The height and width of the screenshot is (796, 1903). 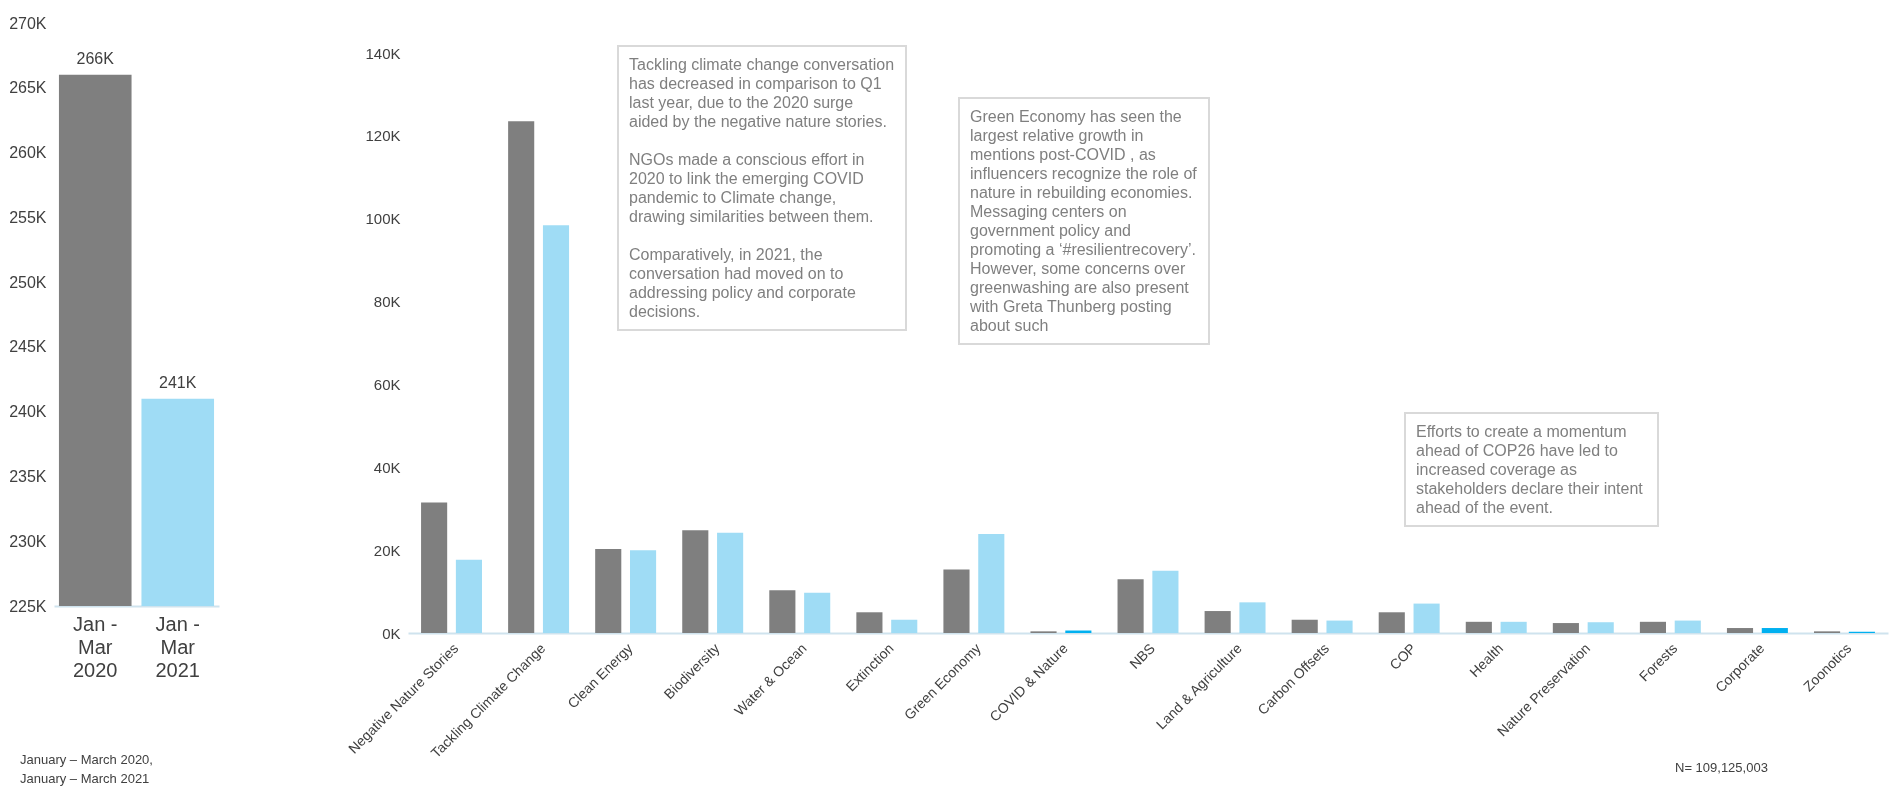 What do you see at coordinates (28, 23) in the screenshot?
I see `y-tick-label: 270K` at bounding box center [28, 23].